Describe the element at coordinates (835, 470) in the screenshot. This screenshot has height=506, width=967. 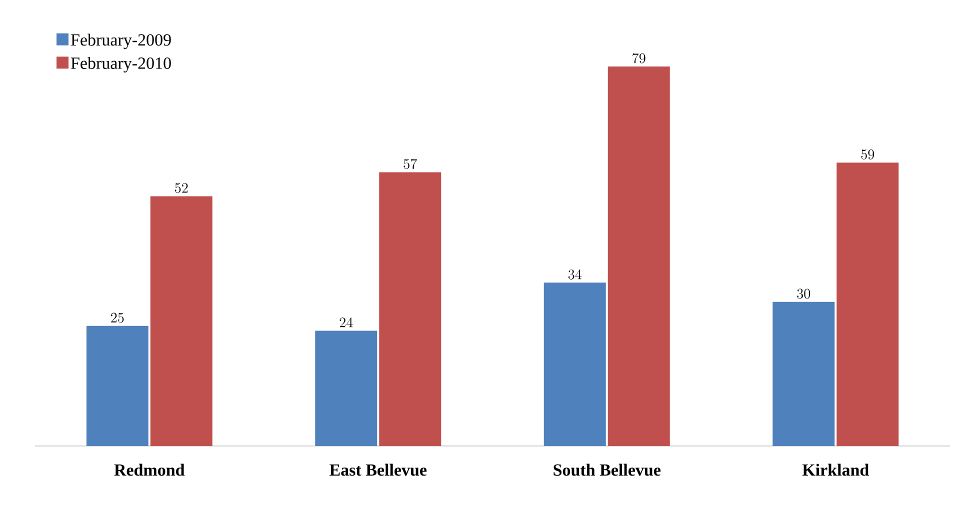
I see `x-tick-label: Kirkland` at that location.